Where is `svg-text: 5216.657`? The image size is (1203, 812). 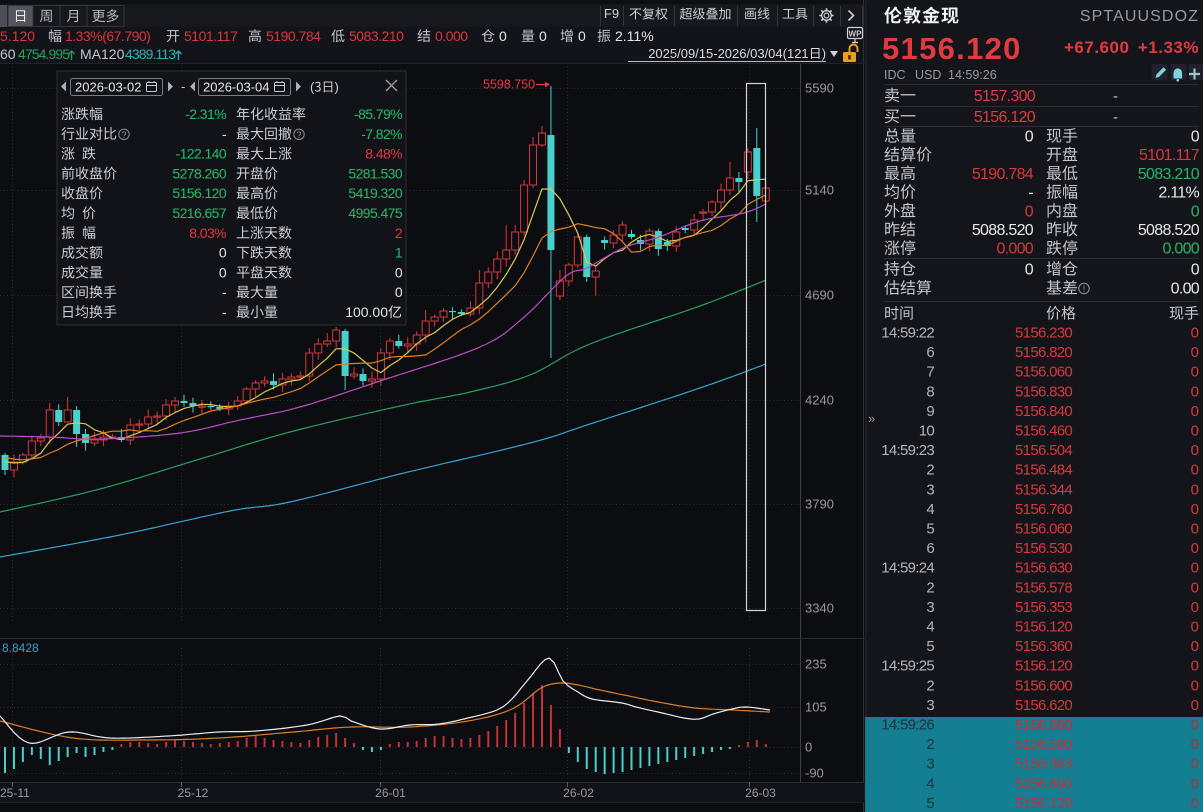
svg-text: 5216.657 is located at coordinates (199, 213).